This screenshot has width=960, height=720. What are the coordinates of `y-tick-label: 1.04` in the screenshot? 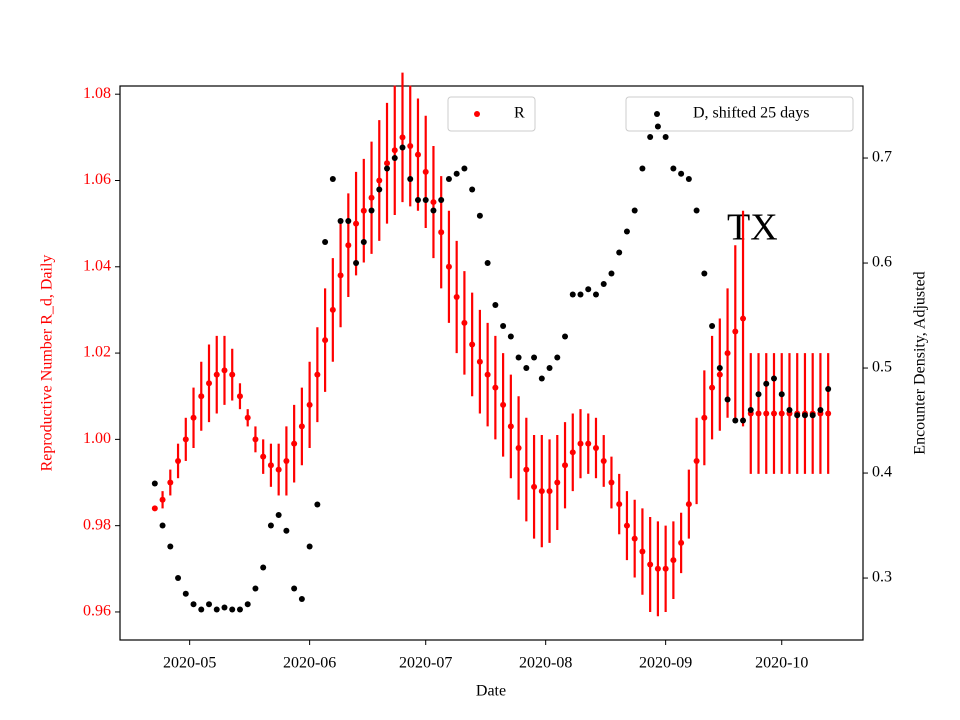 It's located at (97, 265).